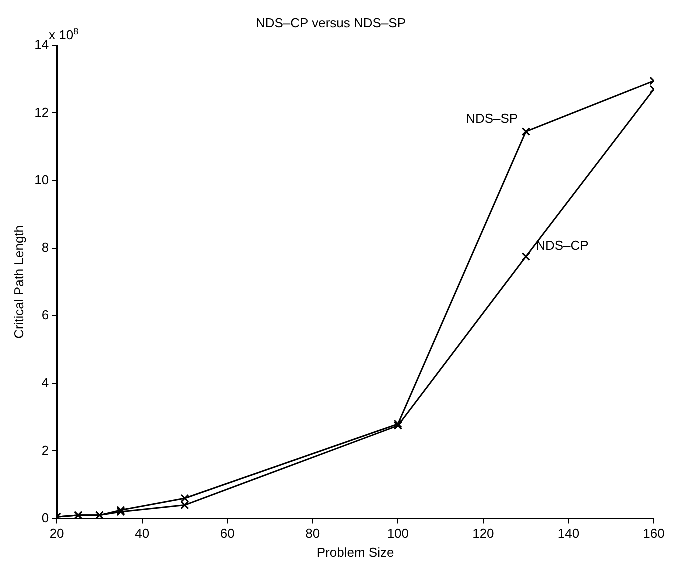 The image size is (686, 569). Describe the element at coordinates (57, 534) in the screenshot. I see `x-tick-label: 20` at that location.